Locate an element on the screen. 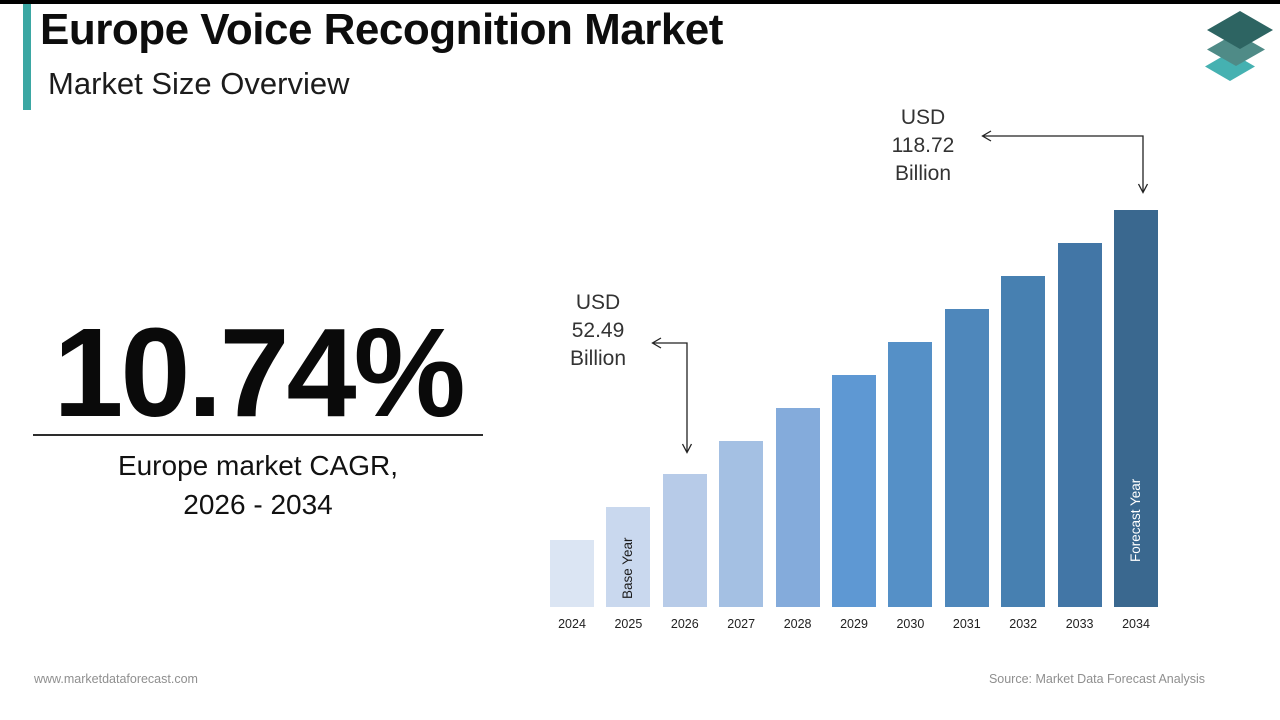 The height and width of the screenshot is (720, 1280). annotation-2026-line1: USD is located at coordinates (598, 302).